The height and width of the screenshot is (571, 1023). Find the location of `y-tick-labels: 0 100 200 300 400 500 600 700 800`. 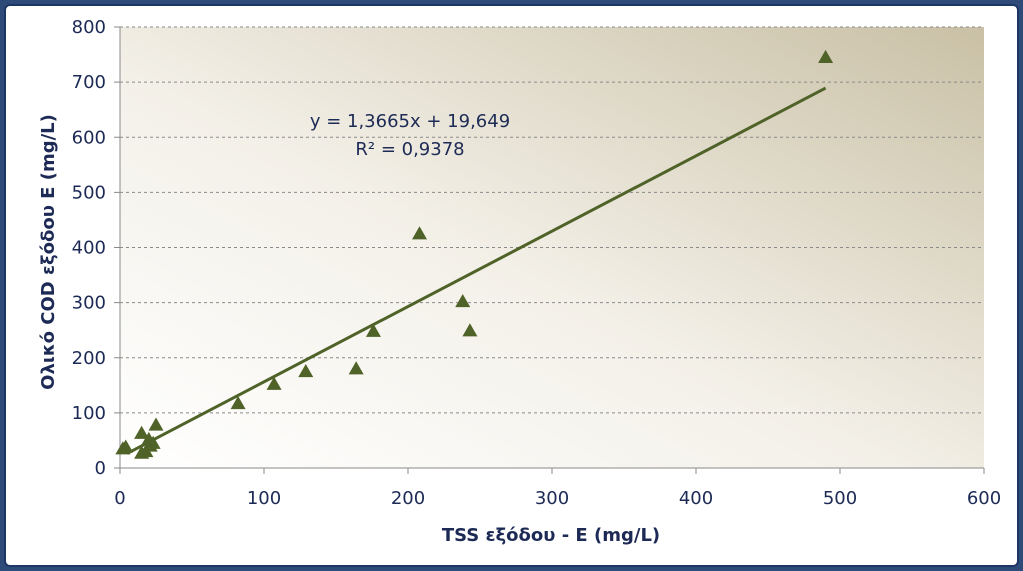

y-tick-labels: 0 100 200 300 400 500 600 700 800 is located at coordinates (89, 248).